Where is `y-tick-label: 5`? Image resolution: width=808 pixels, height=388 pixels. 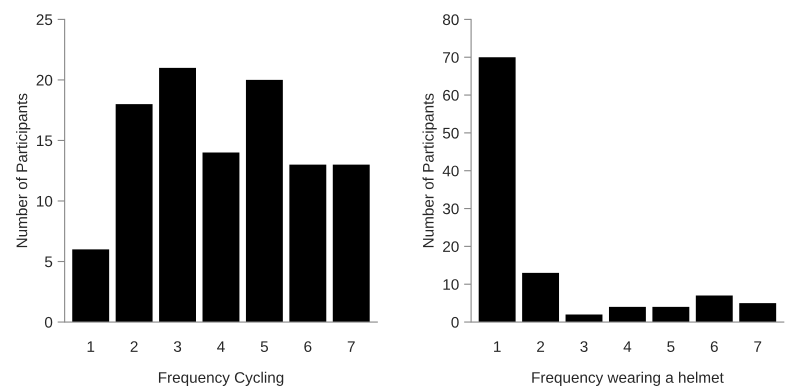
y-tick-label: 5 is located at coordinates (48, 262).